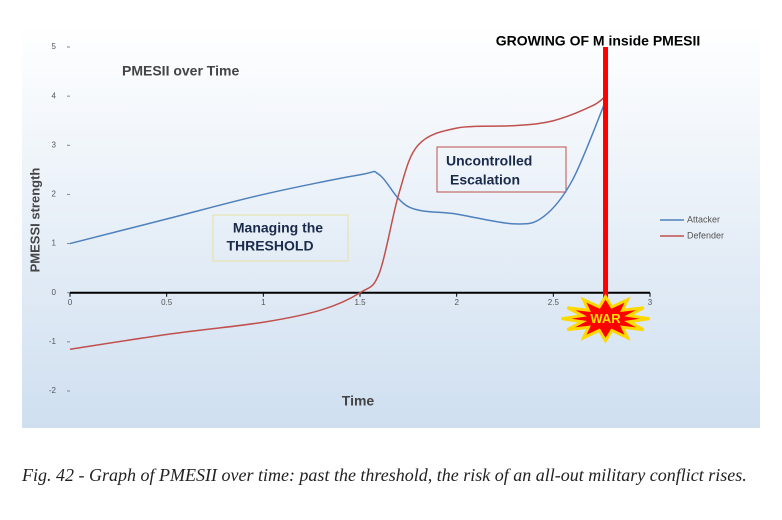  What do you see at coordinates (360, 302) in the screenshot?
I see `x-tick-label: 1.5` at bounding box center [360, 302].